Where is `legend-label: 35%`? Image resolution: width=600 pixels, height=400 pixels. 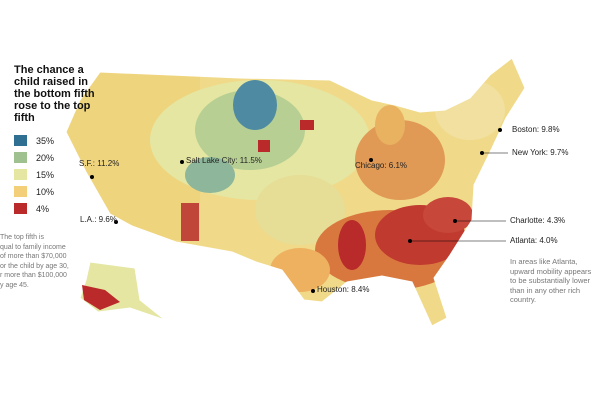
legend-label: 35% is located at coordinates (45, 140).